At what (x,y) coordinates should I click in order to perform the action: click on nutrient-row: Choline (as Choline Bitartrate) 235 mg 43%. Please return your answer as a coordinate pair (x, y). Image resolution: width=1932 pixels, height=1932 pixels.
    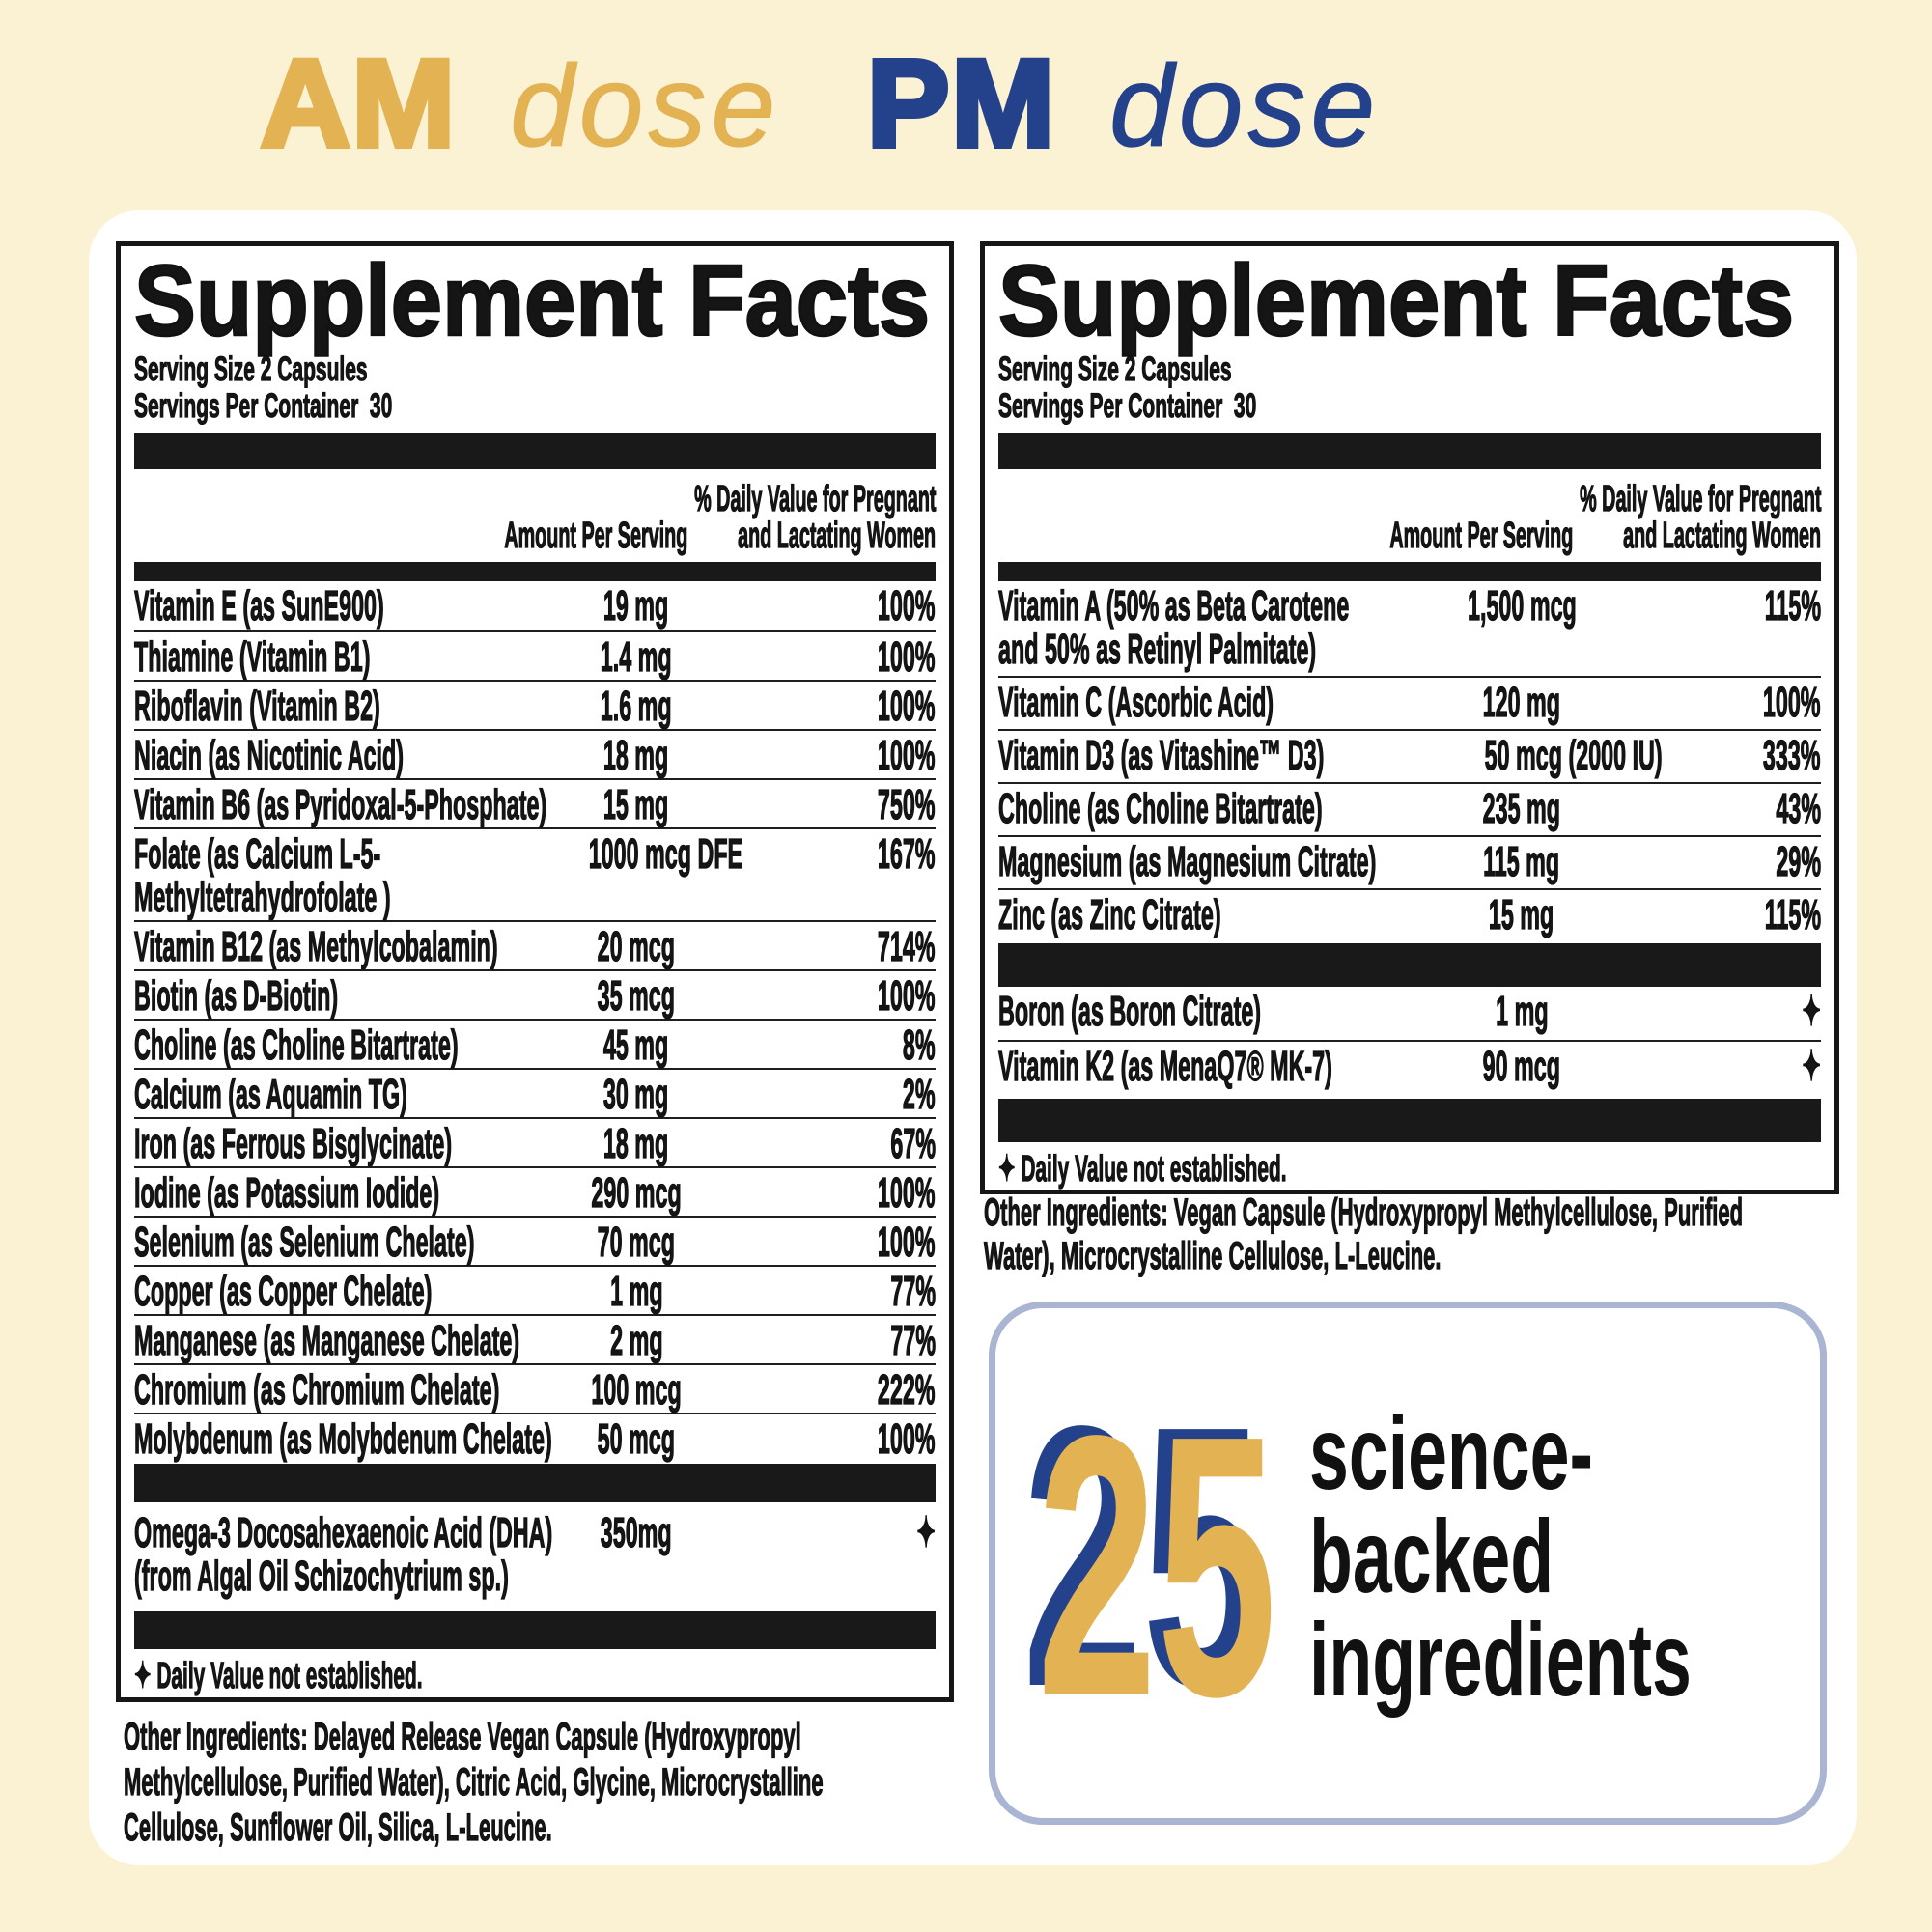
    Looking at the image, I should click on (1410, 809).